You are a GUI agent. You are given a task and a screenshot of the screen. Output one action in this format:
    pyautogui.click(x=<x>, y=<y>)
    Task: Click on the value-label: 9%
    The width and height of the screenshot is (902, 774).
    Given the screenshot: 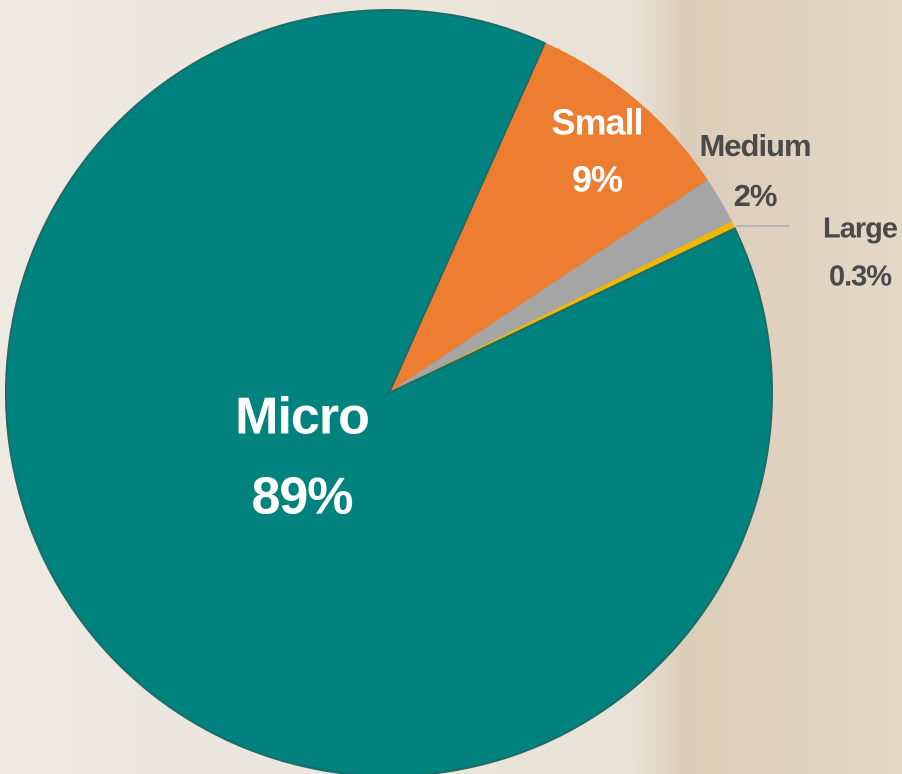 What is the action you would take?
    pyautogui.click(x=597, y=179)
    